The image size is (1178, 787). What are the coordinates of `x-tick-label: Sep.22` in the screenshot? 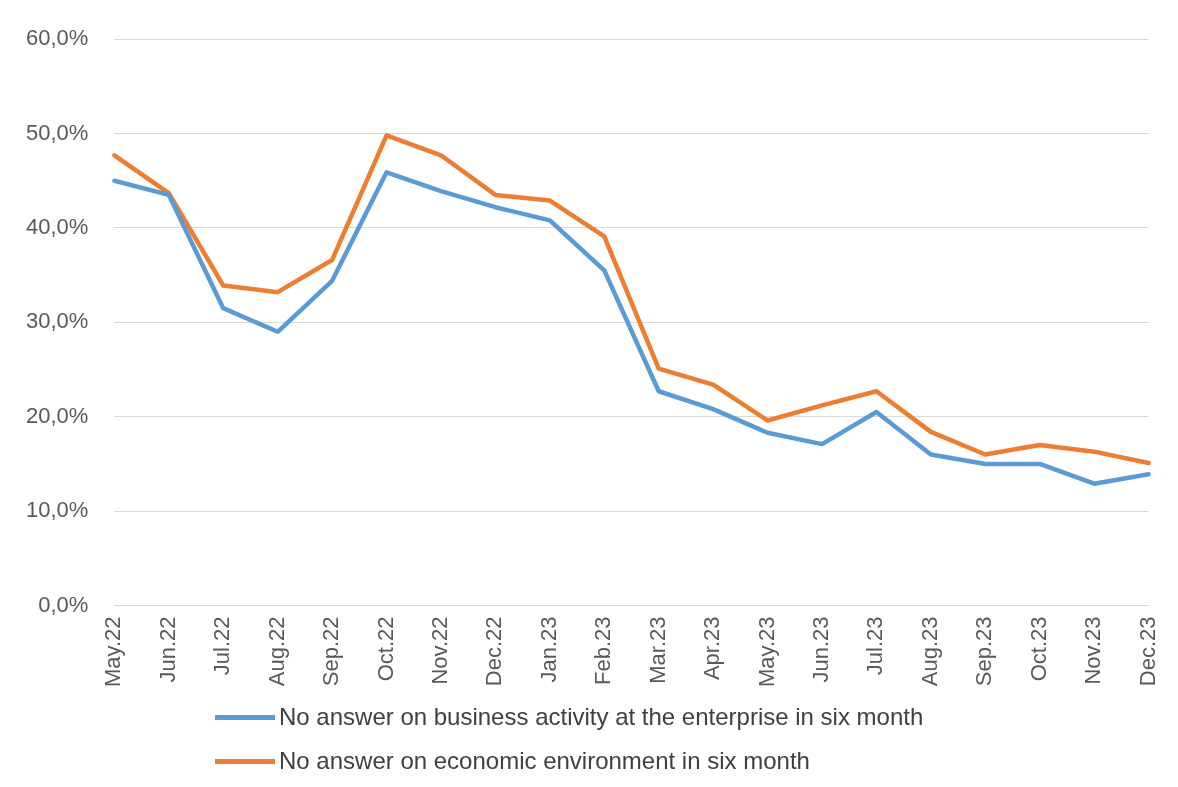 It's located at (331, 651).